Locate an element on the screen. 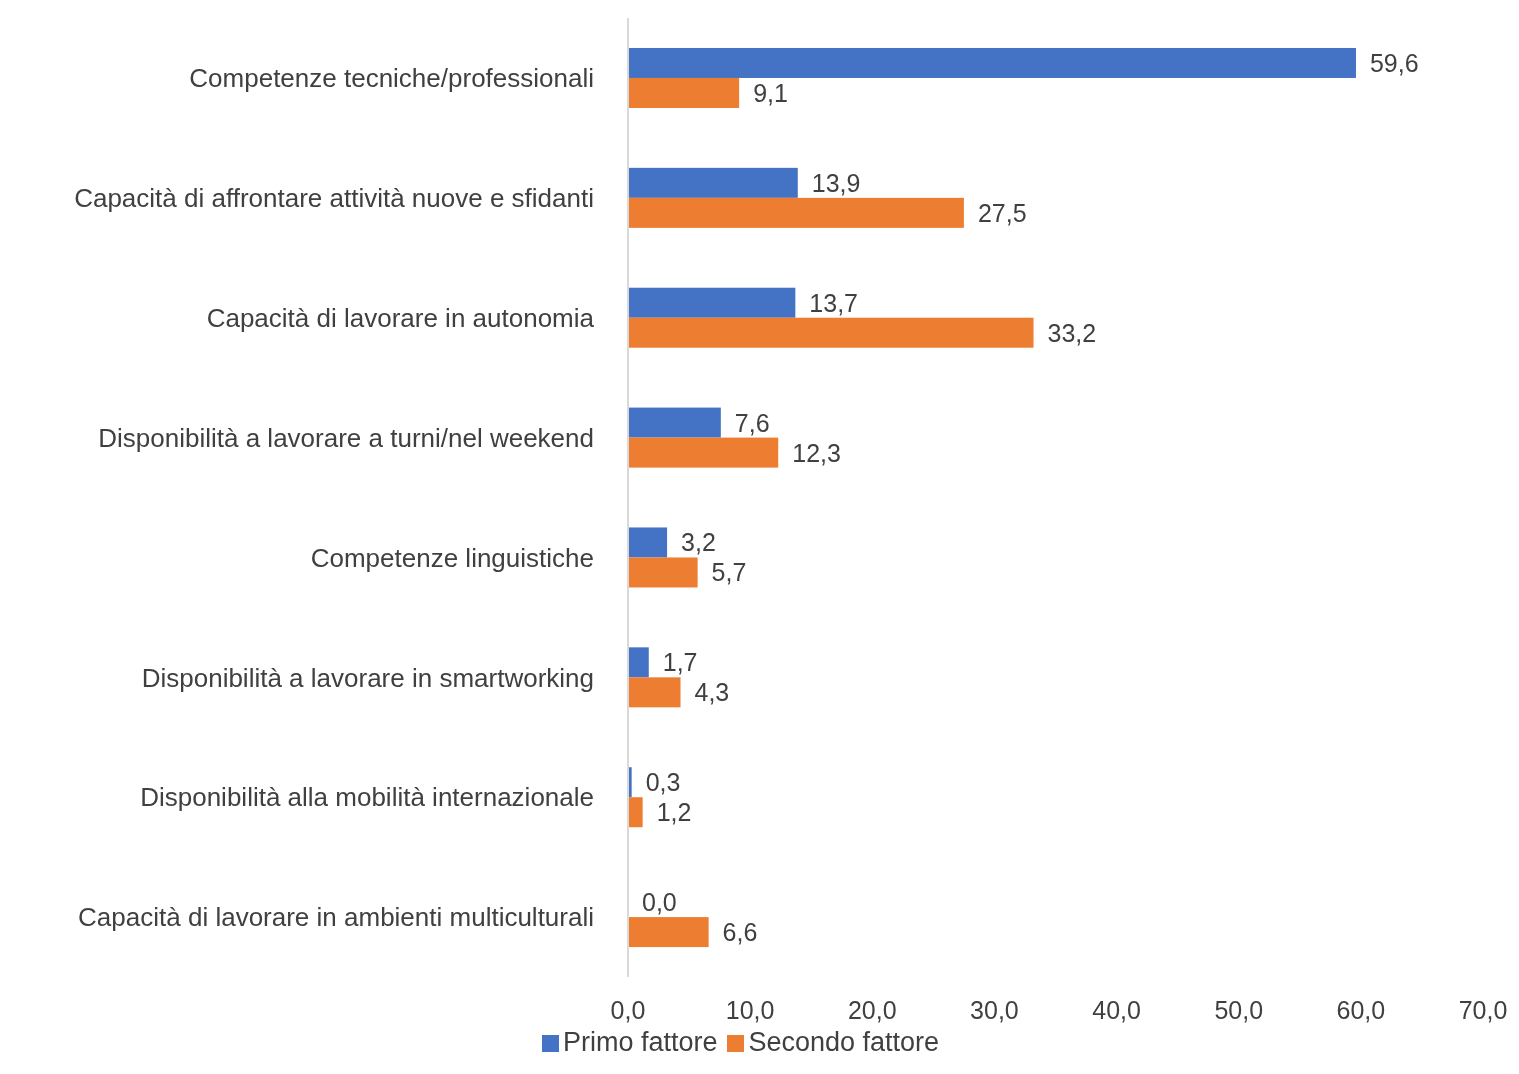  data-label: 33,2 is located at coordinates (1072, 332).